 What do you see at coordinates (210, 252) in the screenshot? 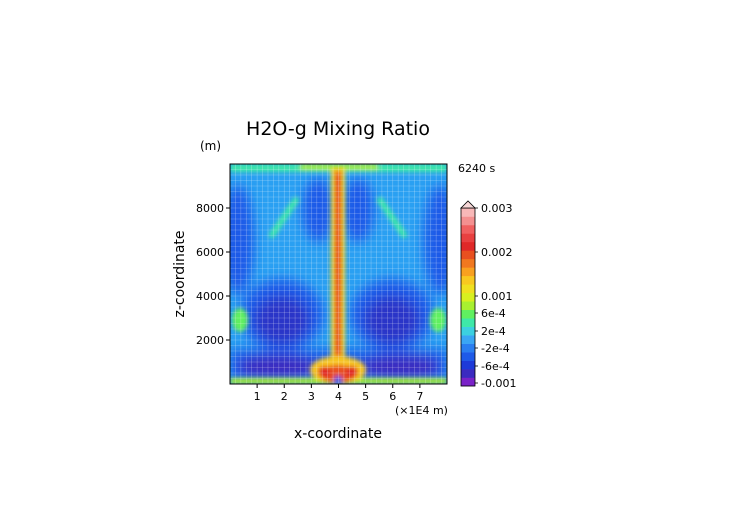
I see `y-tick-label: 6000` at bounding box center [210, 252].